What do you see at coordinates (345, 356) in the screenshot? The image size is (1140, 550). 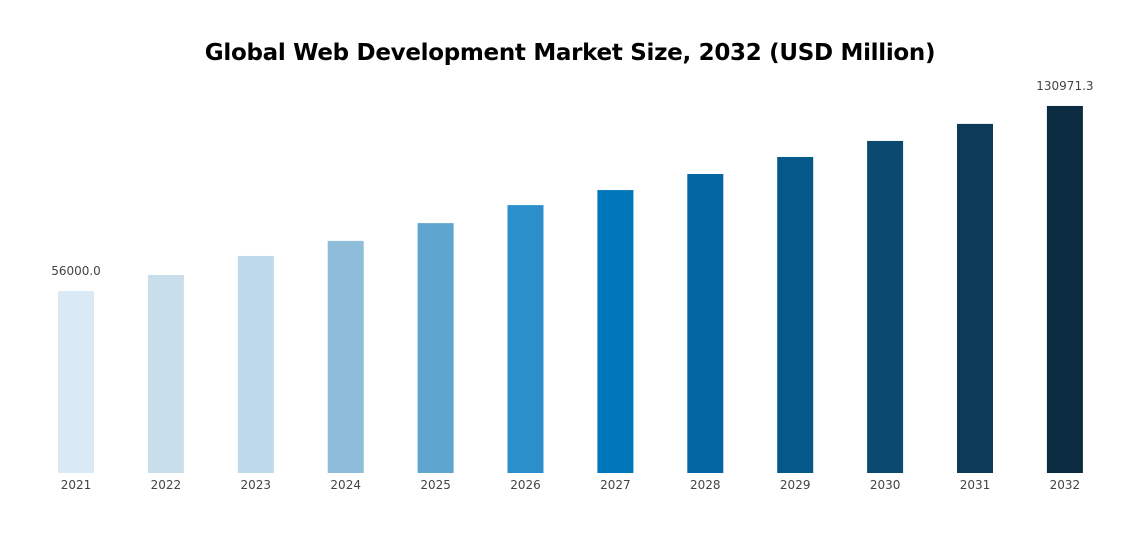 I see `bar-2024` at bounding box center [345, 356].